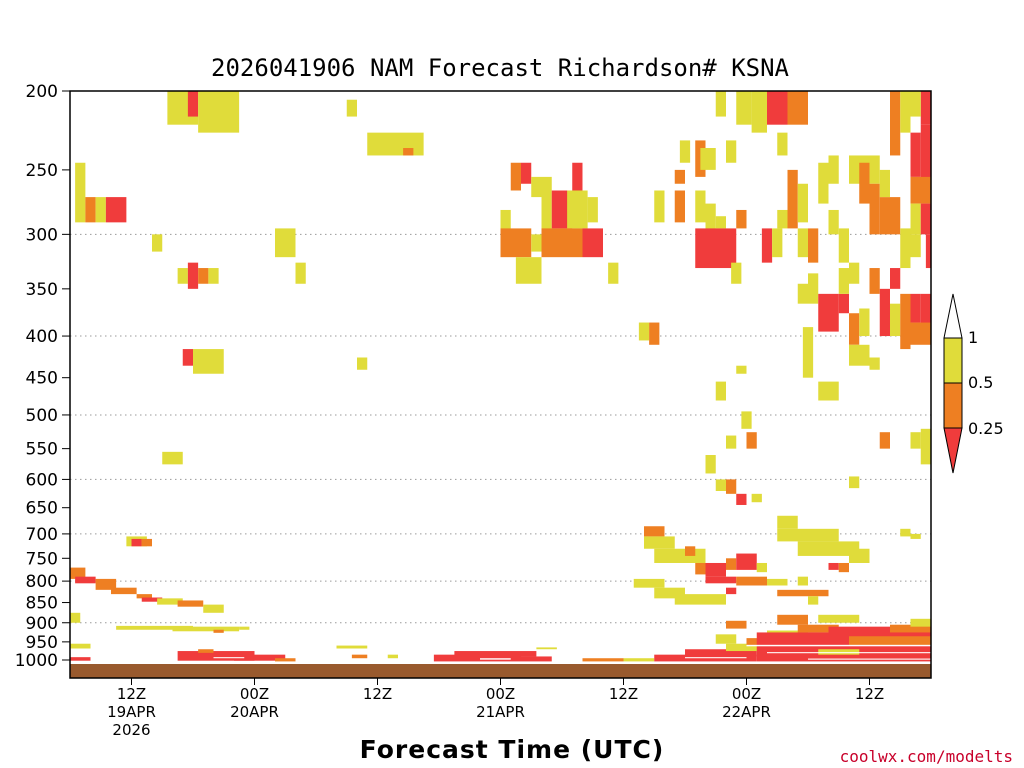 This screenshot has width=1024, height=768. I want to click on colorbar-label: 1, so click(973, 337).